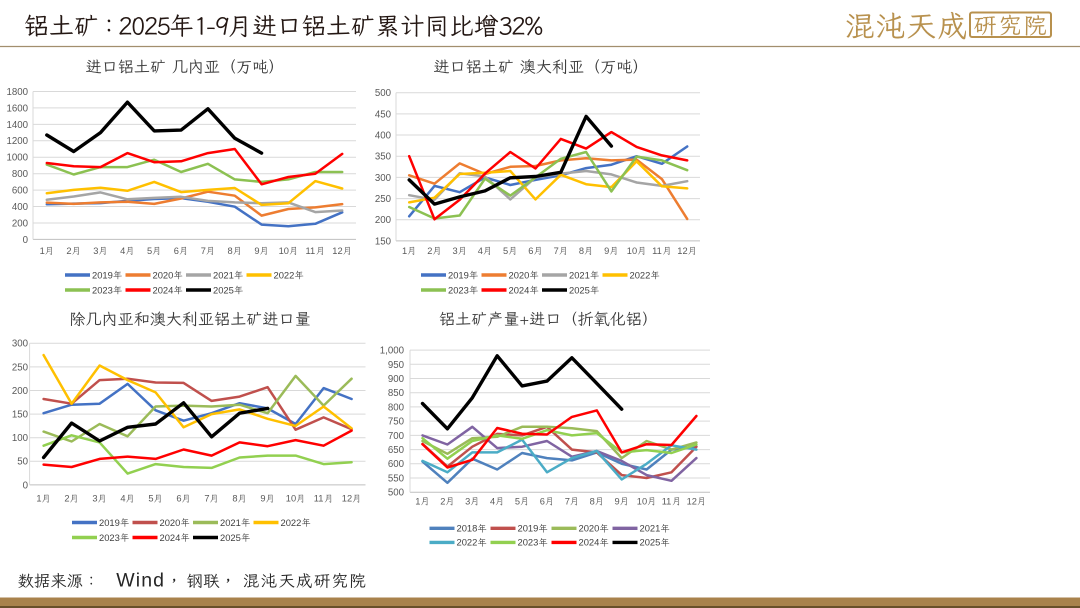 The image size is (1080, 608). I want to click on svg-text: 350, so click(383, 157).